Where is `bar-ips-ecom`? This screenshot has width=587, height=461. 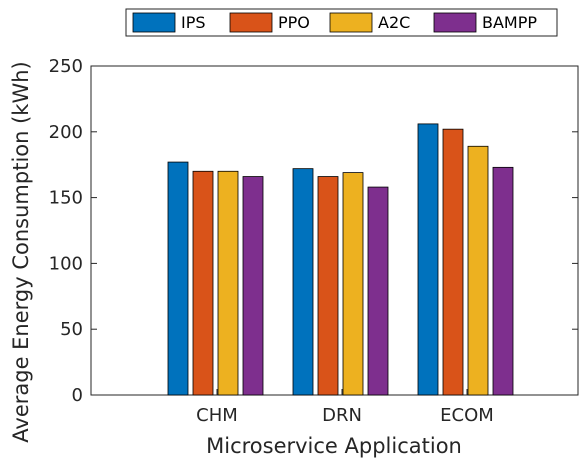 bar-ips-ecom is located at coordinates (428, 259).